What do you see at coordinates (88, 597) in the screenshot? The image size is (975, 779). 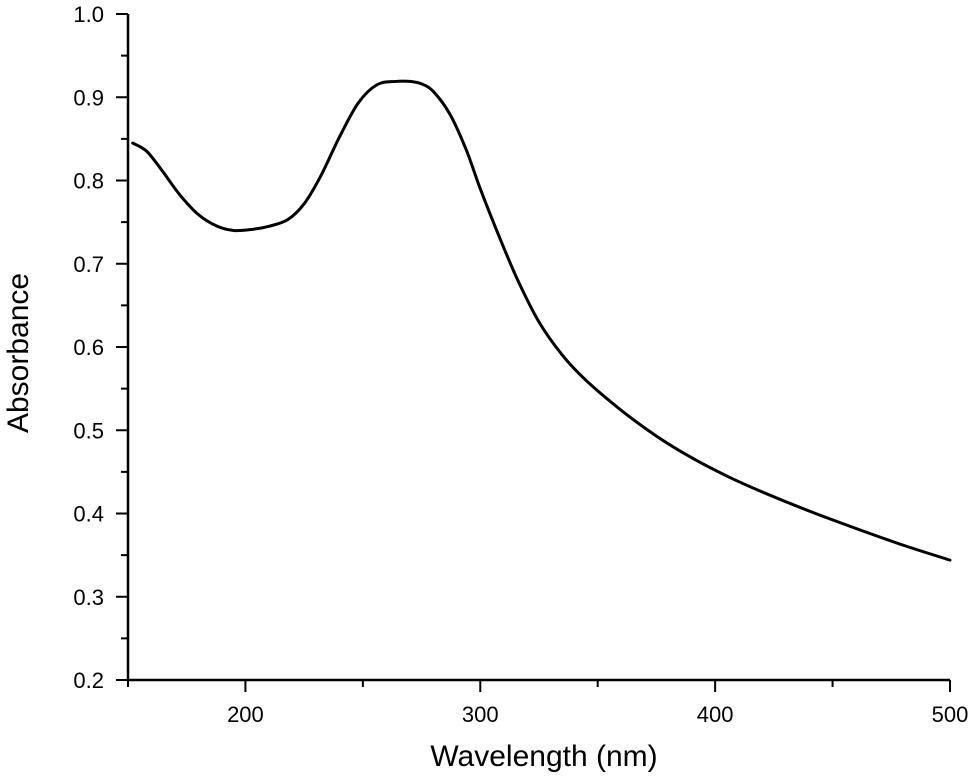 I see `y-tick-label: 0.3` at bounding box center [88, 597].